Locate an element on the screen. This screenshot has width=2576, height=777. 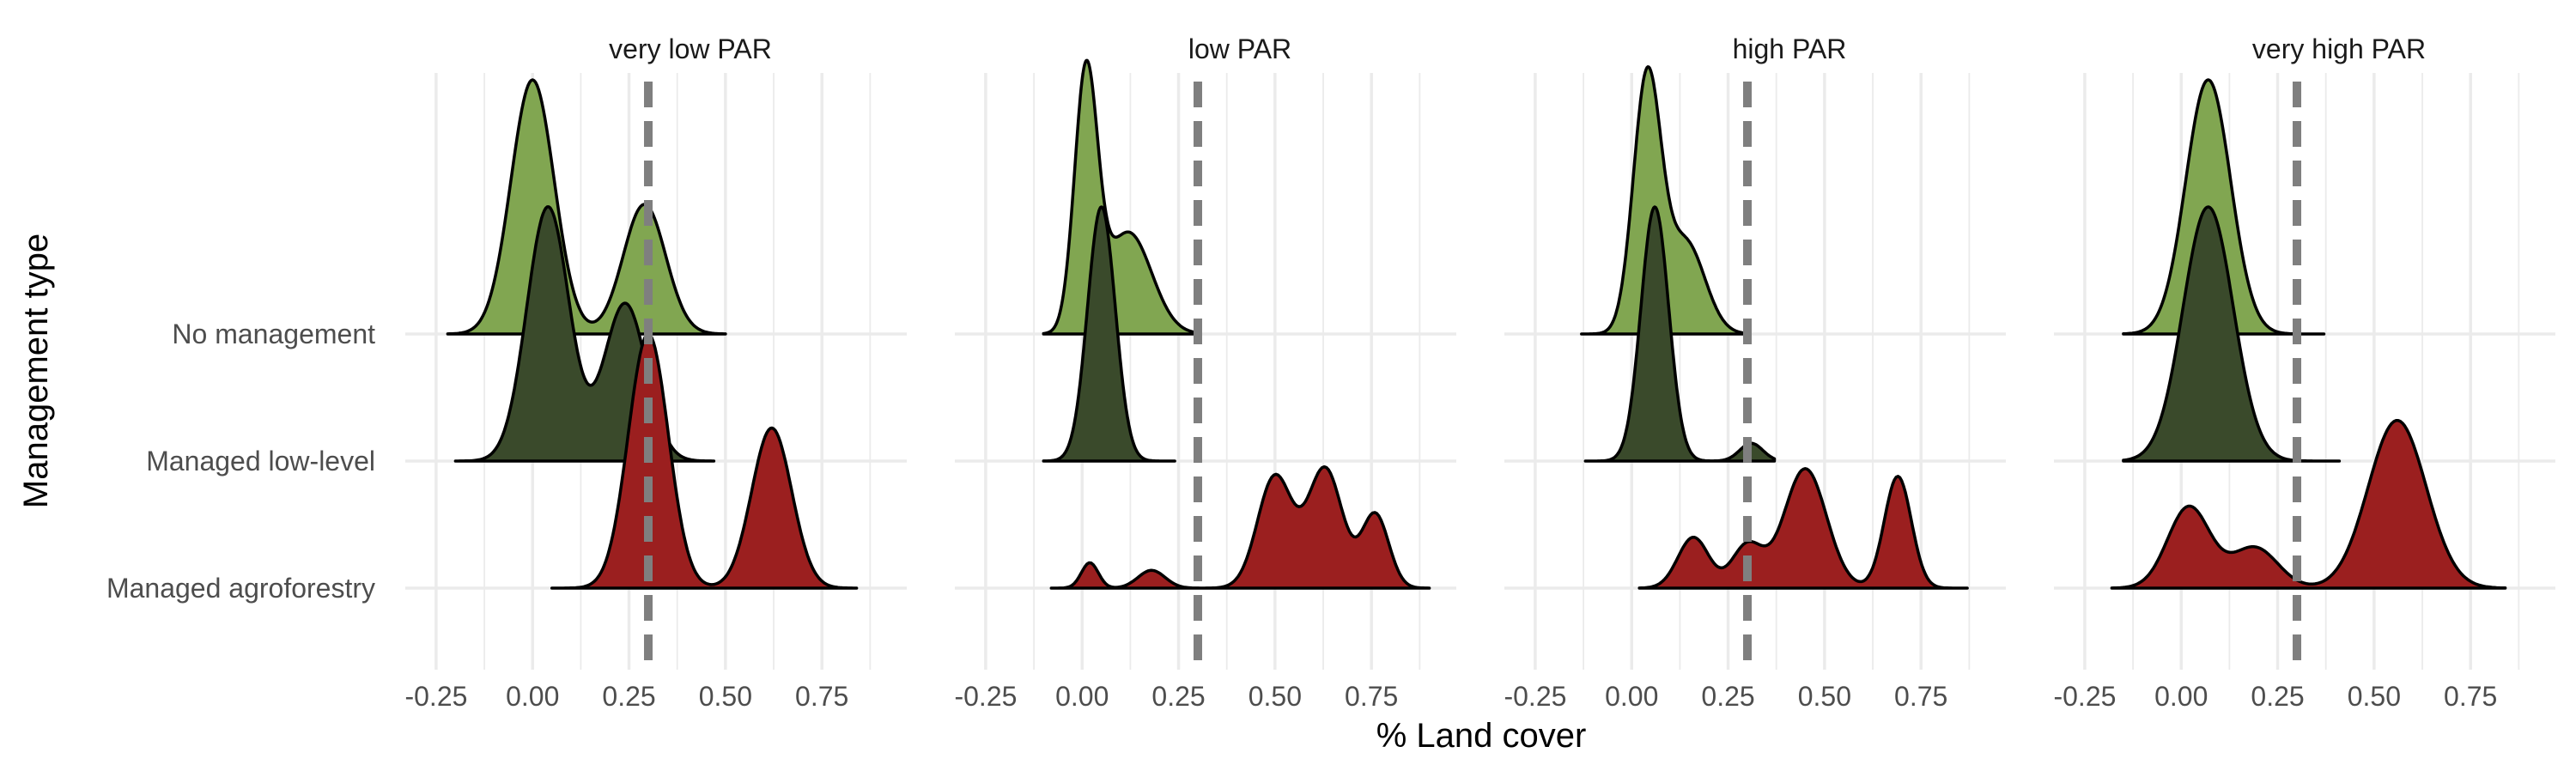
ridge-very-high-par-managed-low-level is located at coordinates (2232, 334).